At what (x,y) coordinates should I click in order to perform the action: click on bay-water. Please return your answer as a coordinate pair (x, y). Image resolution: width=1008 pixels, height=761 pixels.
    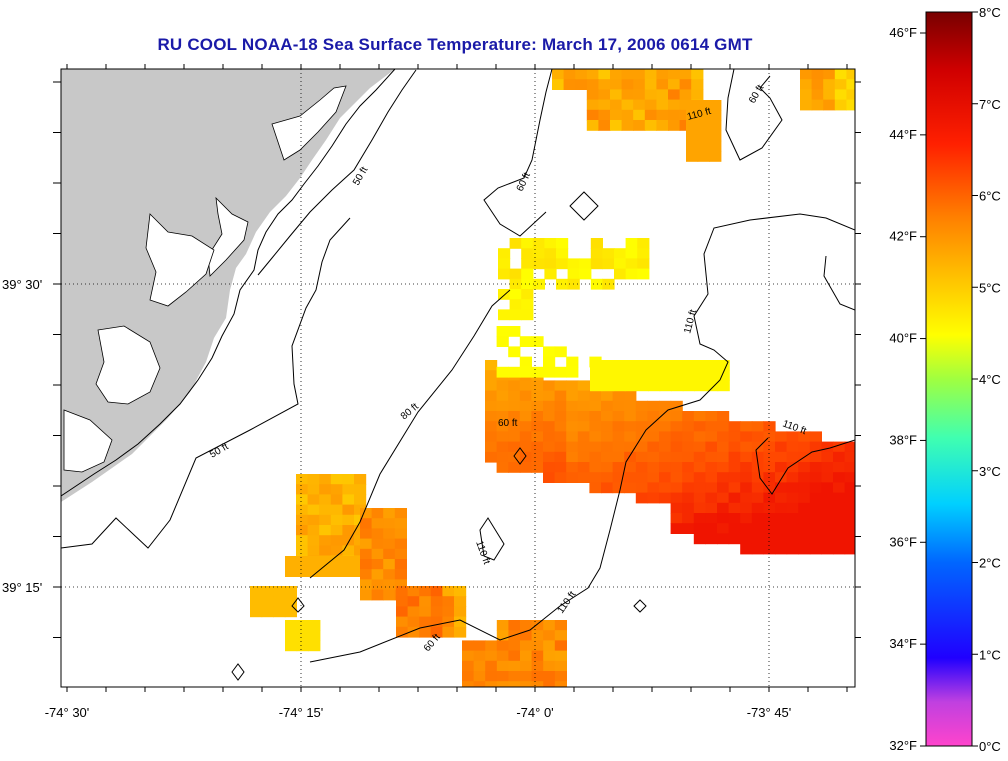
    Looking at the image, I should click on (180, 260).